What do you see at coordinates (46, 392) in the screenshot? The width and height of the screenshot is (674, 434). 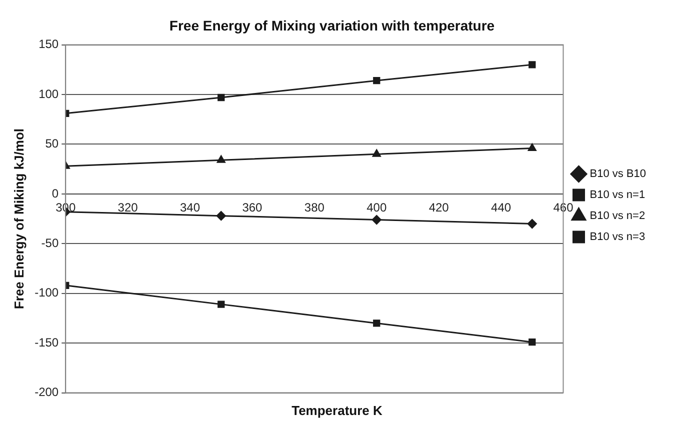 I see `y-tick-label: -200` at bounding box center [46, 392].